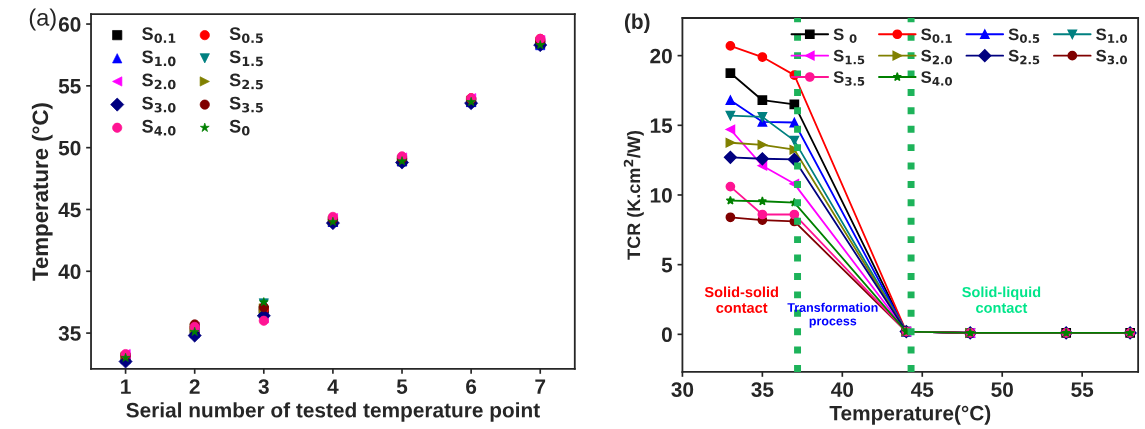 The image size is (1145, 429). What do you see at coordinates (922, 389) in the screenshot?
I see `x-tick-label: 45` at bounding box center [922, 389].